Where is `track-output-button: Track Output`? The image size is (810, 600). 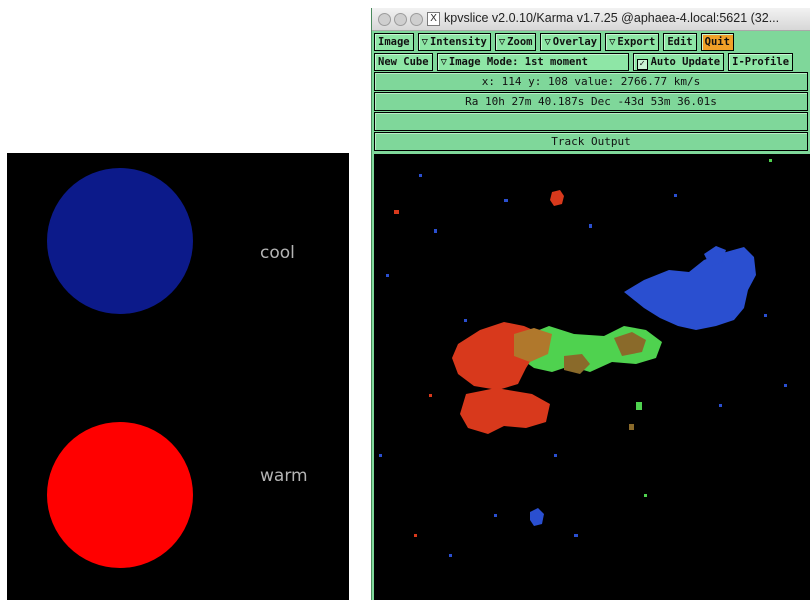 track-output-button: Track Output is located at coordinates (591, 141).